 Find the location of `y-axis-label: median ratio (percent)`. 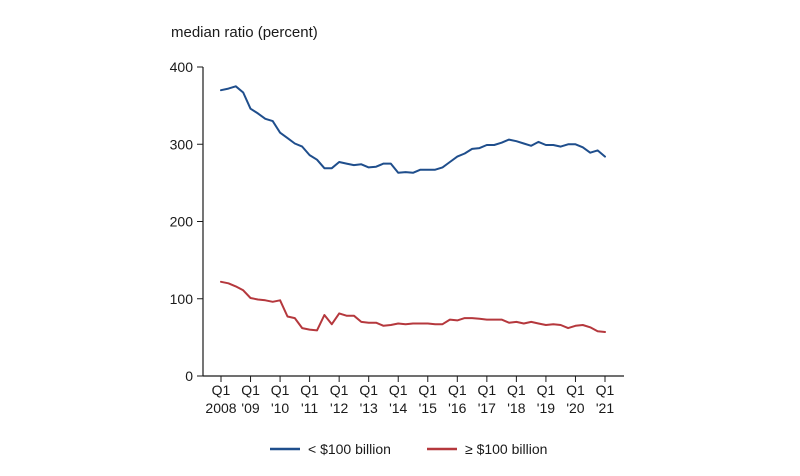

y-axis-label: median ratio (percent) is located at coordinates (244, 32).